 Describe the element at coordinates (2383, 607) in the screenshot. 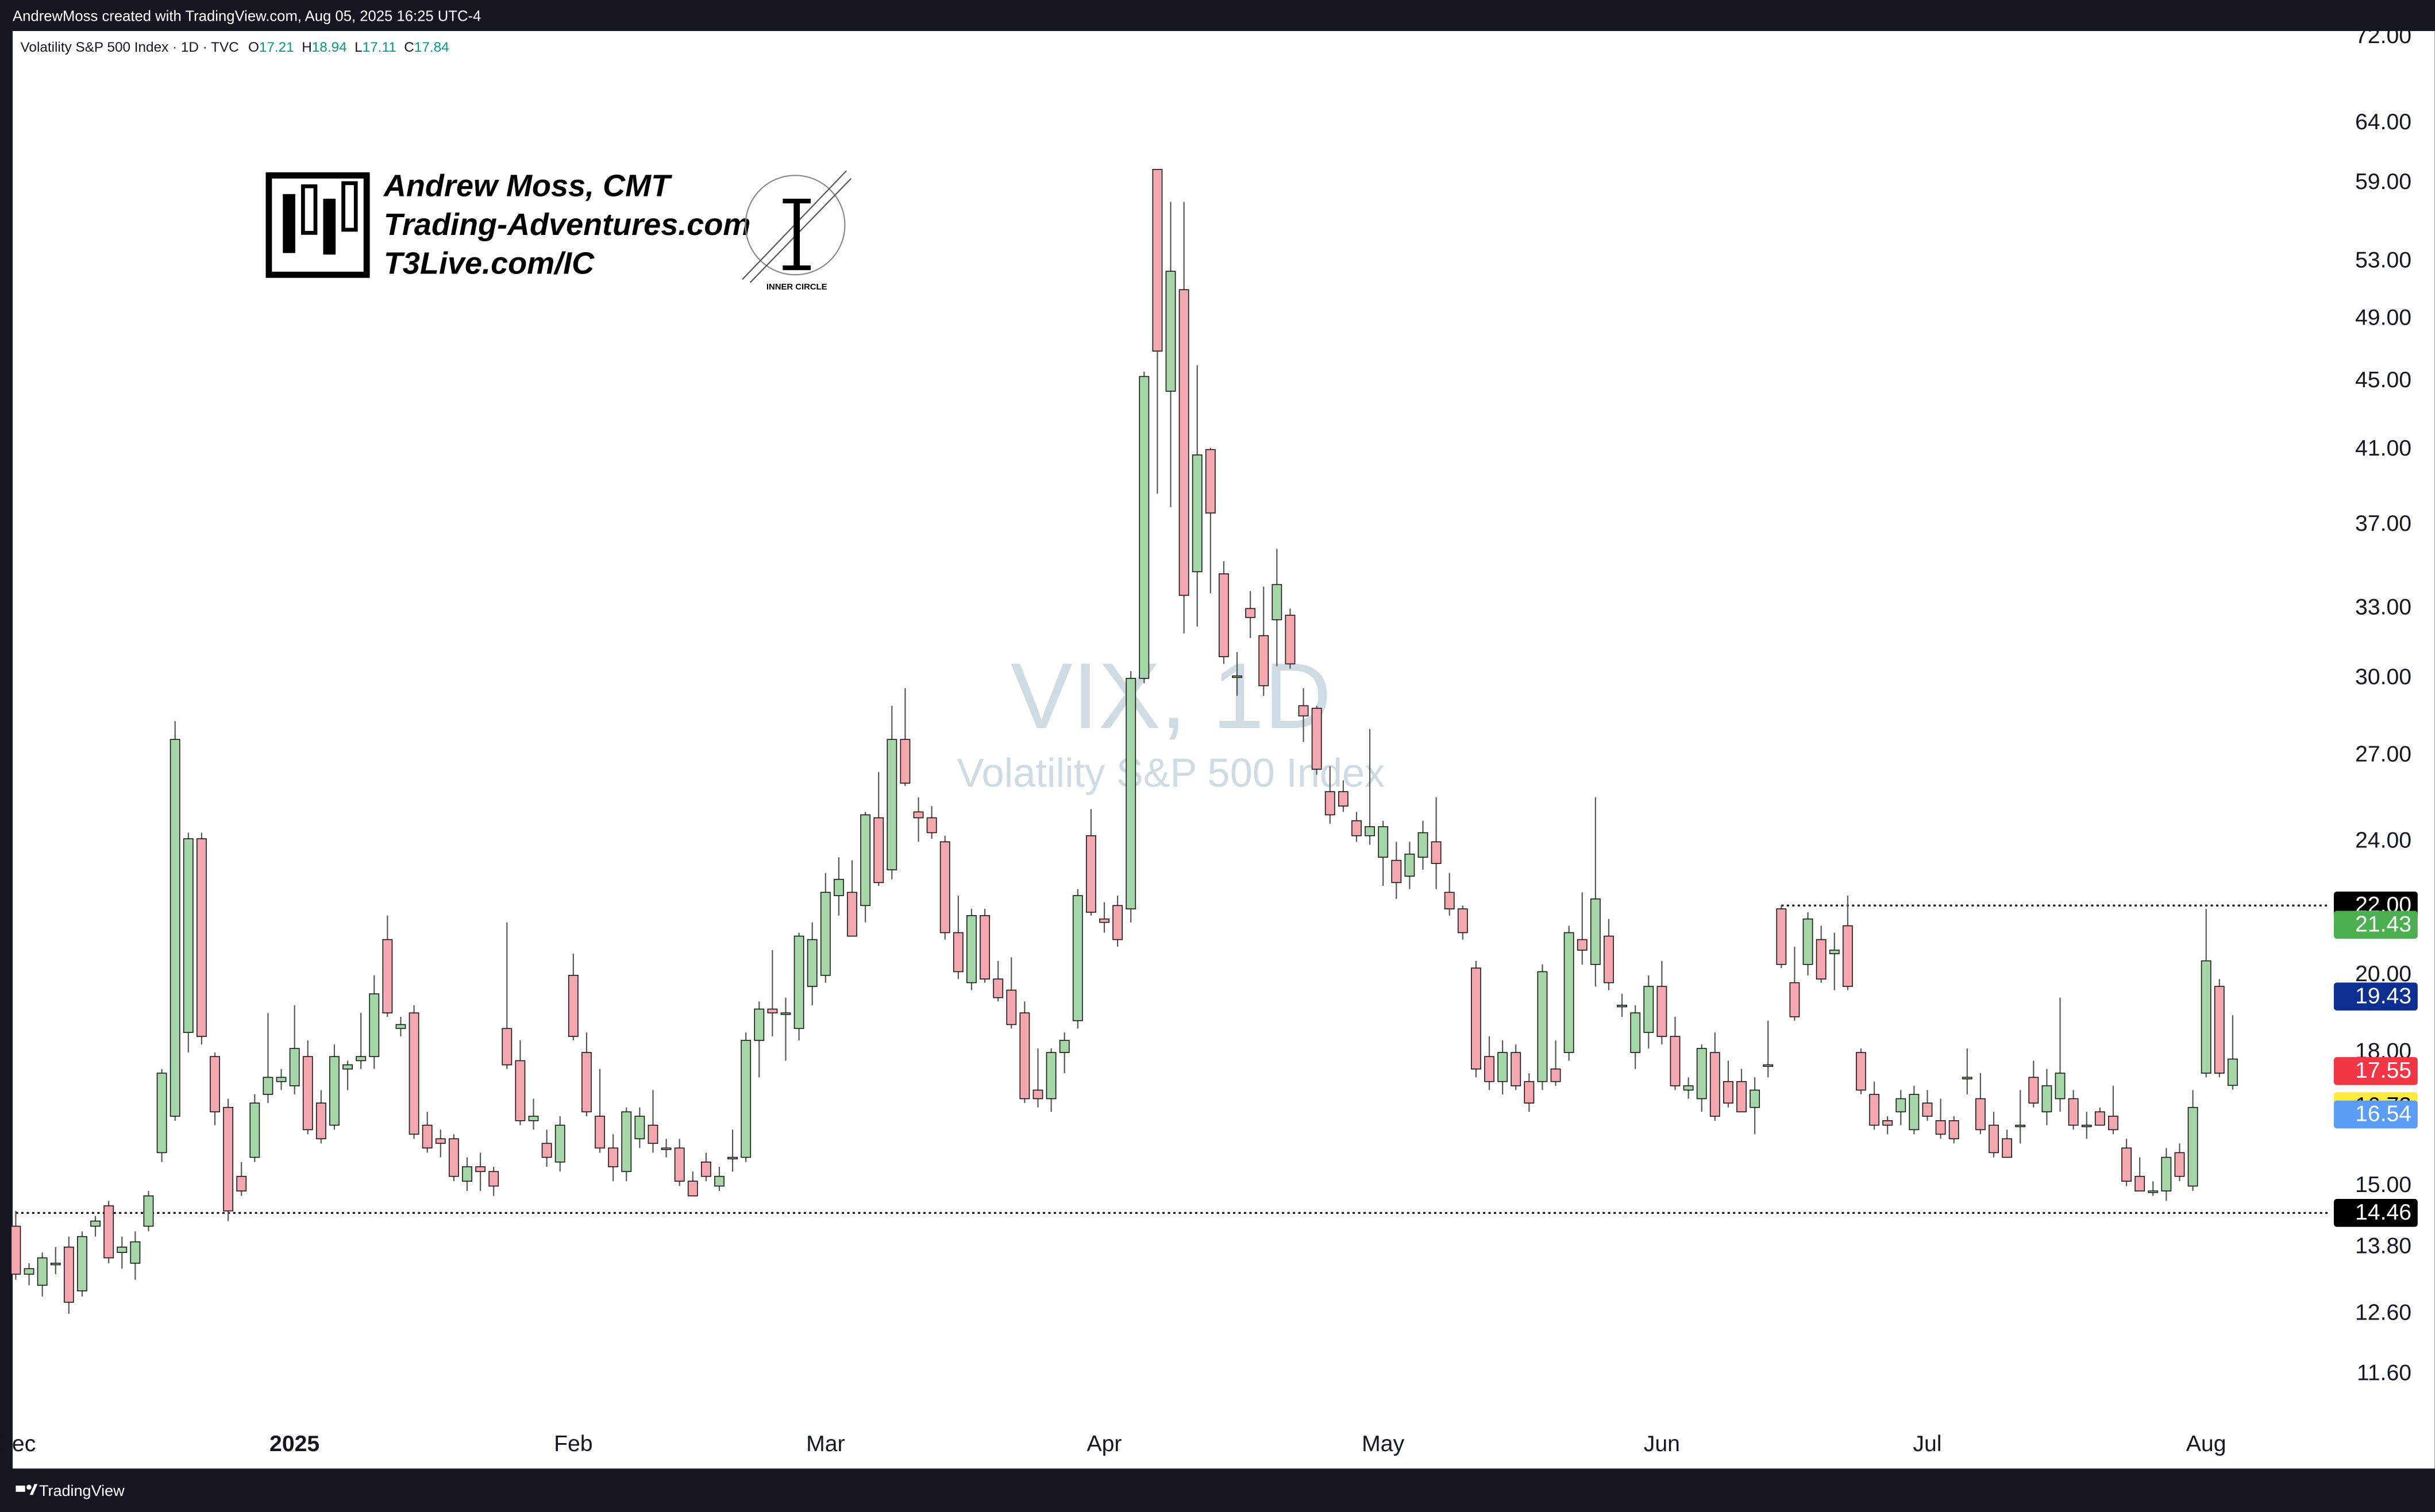

I see `y-tick-label: 33.00` at that location.